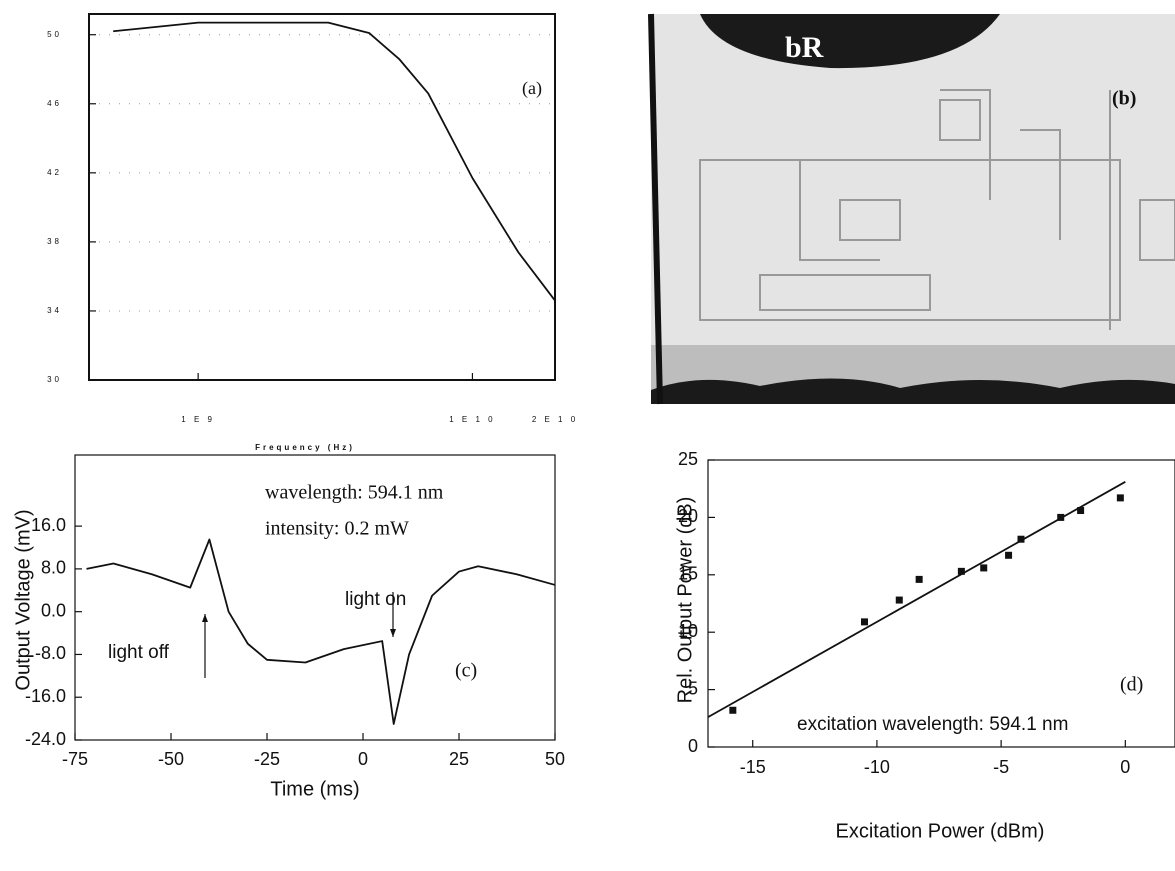 This screenshot has height=871, width=1175. I want to click on x-tick-label: -50, so click(171, 759).